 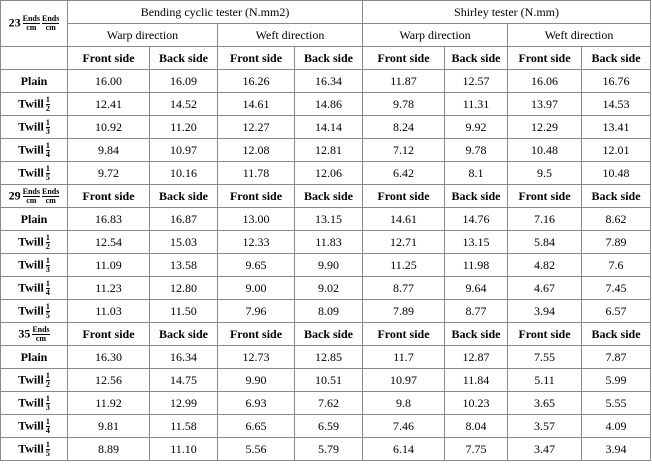 I want to click on value-cell: 6.42, so click(x=403, y=173).